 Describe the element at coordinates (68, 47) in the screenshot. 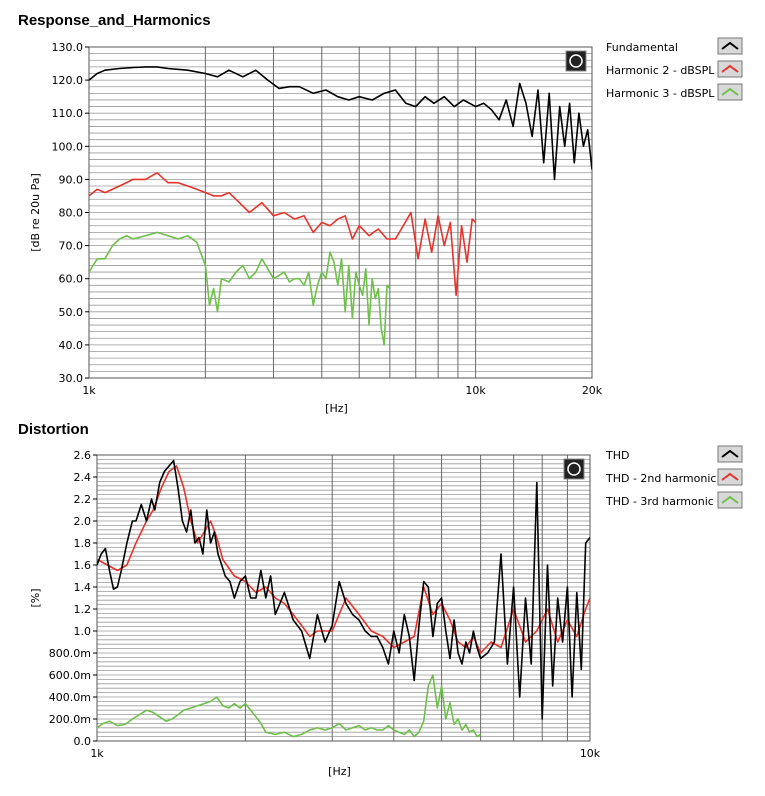

I see `chart1-y-tick-label: 130.0` at that location.